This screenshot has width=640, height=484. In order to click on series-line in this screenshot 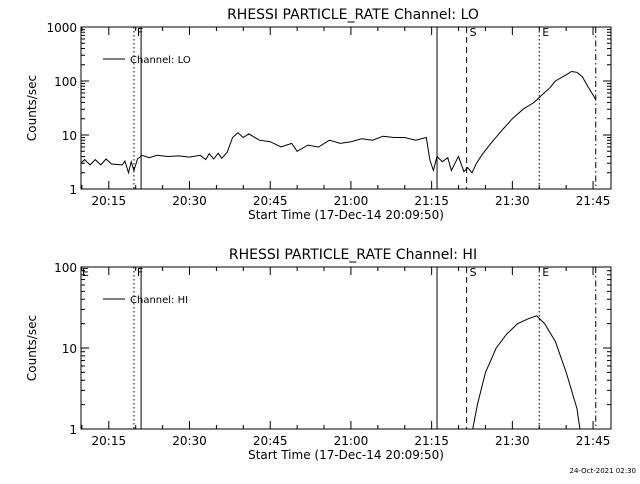, I will do `click(526, 372)`.